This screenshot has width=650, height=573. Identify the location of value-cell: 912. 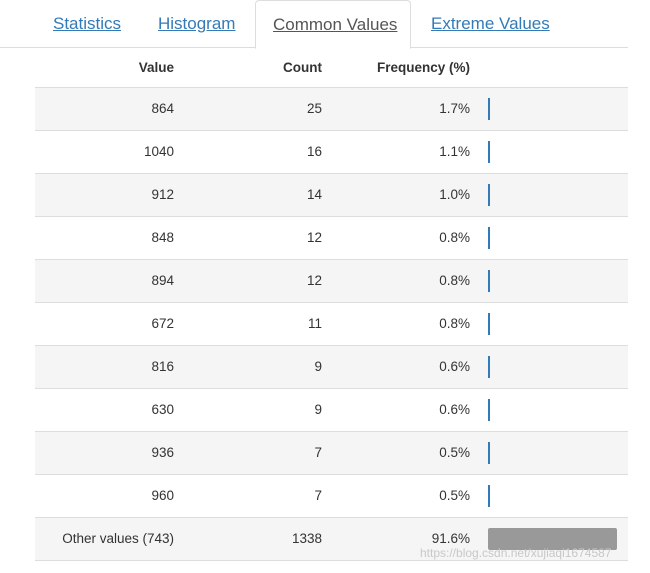
(162, 194).